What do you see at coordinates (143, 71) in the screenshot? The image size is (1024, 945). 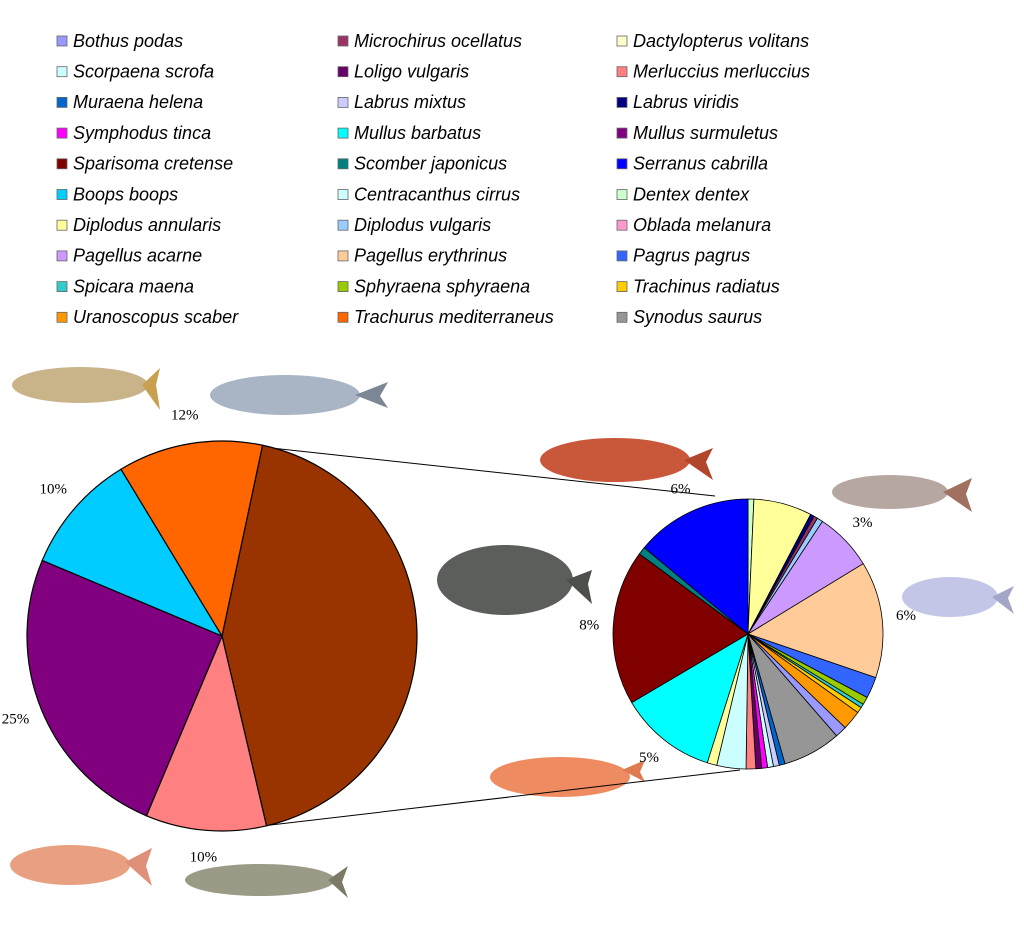 I see `legend-label: Scorpaena scrofa` at bounding box center [143, 71].